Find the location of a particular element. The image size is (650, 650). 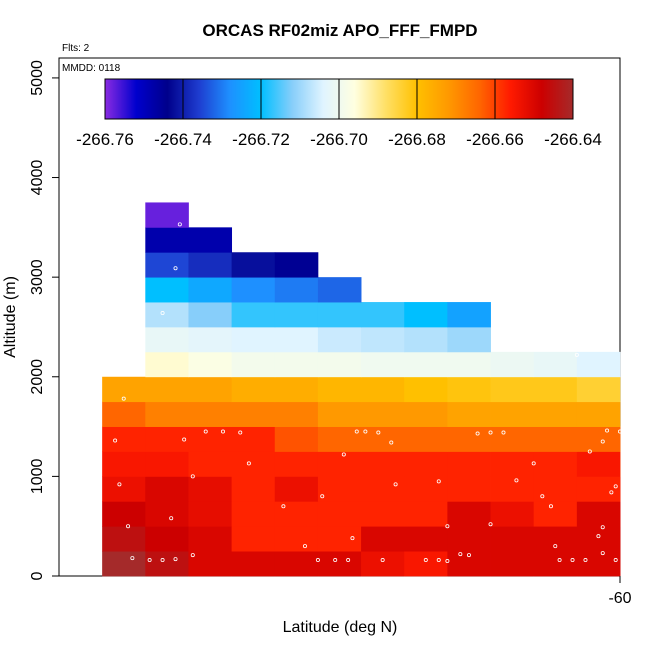

chart-subtitle: Flts: 2 is located at coordinates (76, 48).